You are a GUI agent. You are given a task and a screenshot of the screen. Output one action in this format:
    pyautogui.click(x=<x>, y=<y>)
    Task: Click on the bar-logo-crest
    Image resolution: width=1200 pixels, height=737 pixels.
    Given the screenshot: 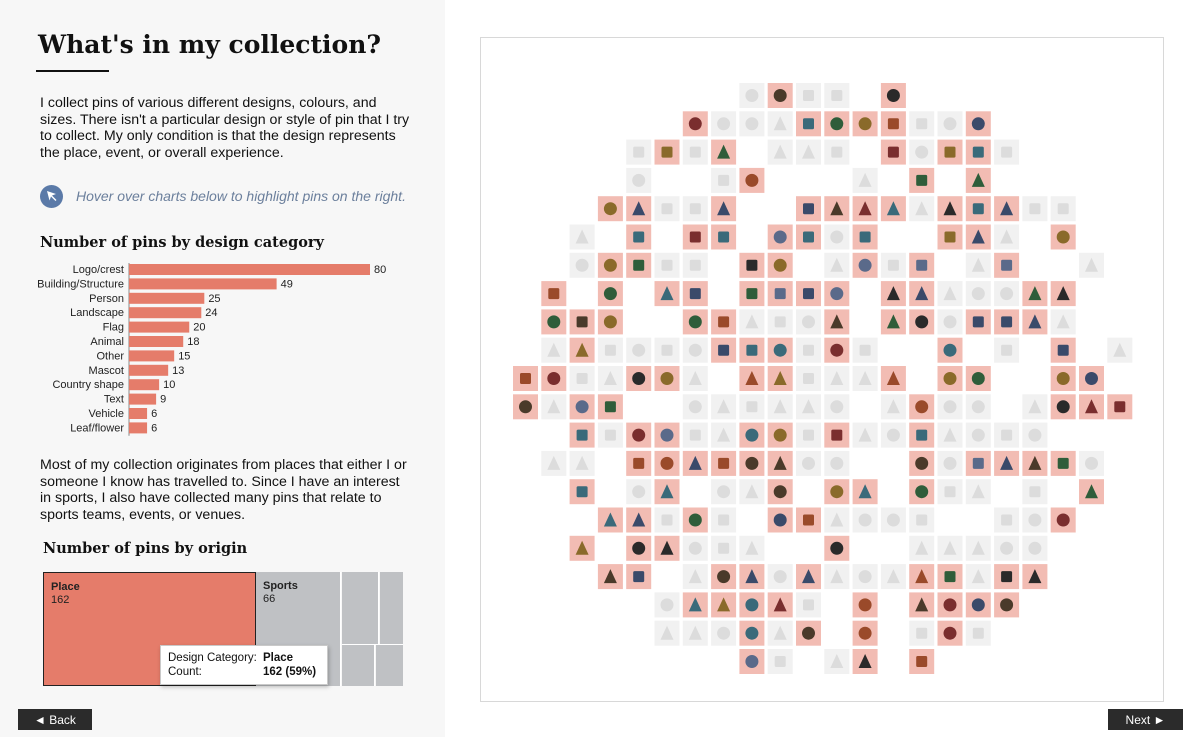 What is the action you would take?
    pyautogui.click(x=249, y=269)
    